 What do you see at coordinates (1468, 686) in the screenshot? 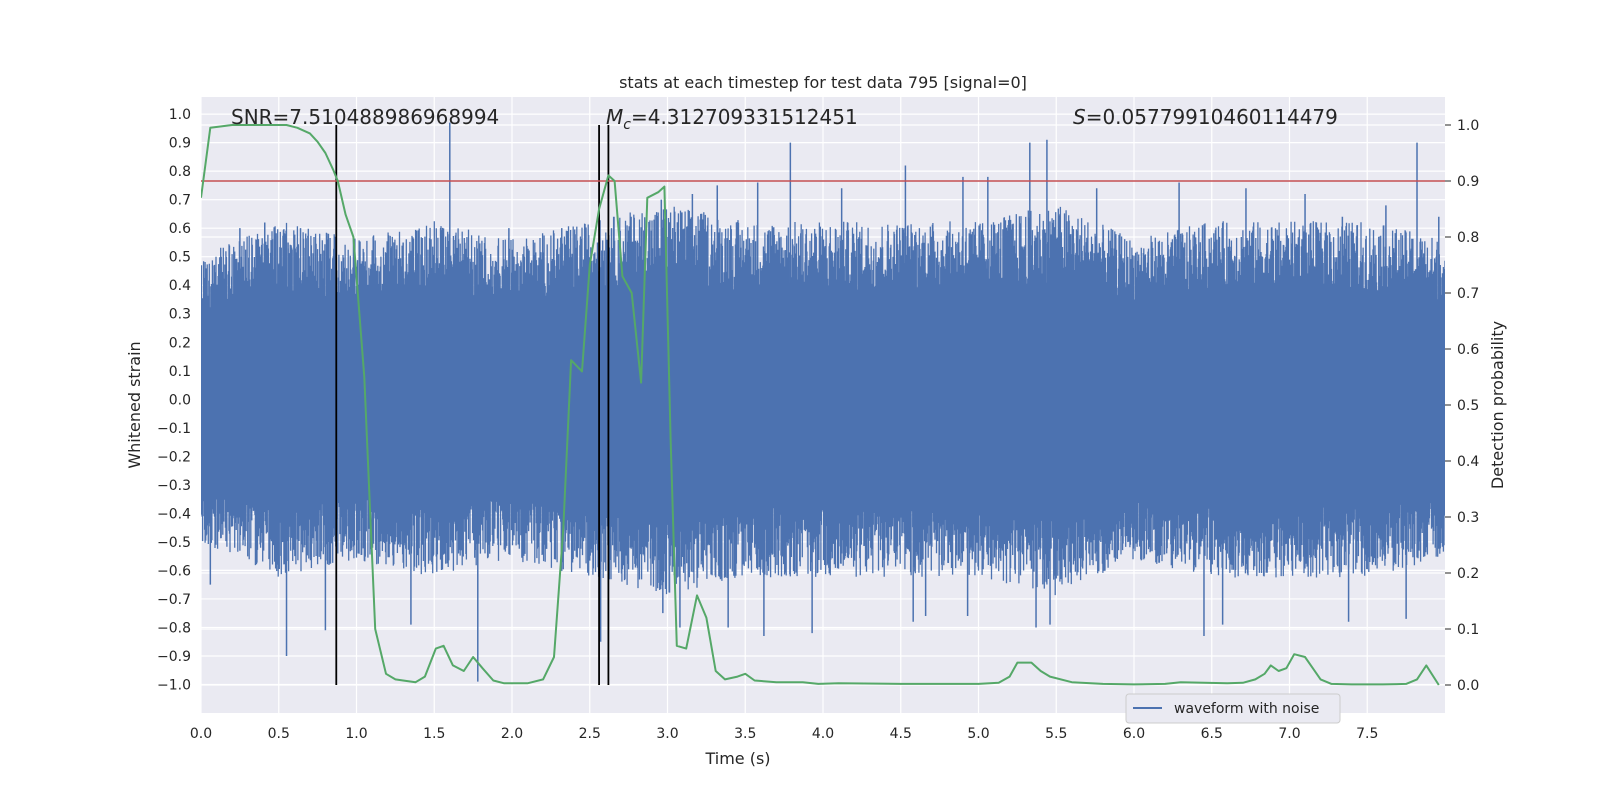
I see `y-right-tick-label: 0.0` at bounding box center [1468, 686].